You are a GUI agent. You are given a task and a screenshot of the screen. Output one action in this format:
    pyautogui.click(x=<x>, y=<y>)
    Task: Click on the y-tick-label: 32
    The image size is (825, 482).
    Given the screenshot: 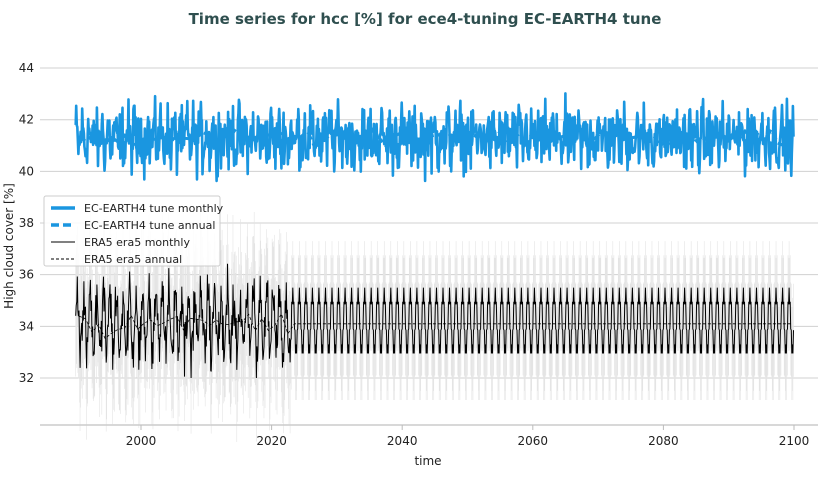 What is the action you would take?
    pyautogui.click(x=26, y=378)
    